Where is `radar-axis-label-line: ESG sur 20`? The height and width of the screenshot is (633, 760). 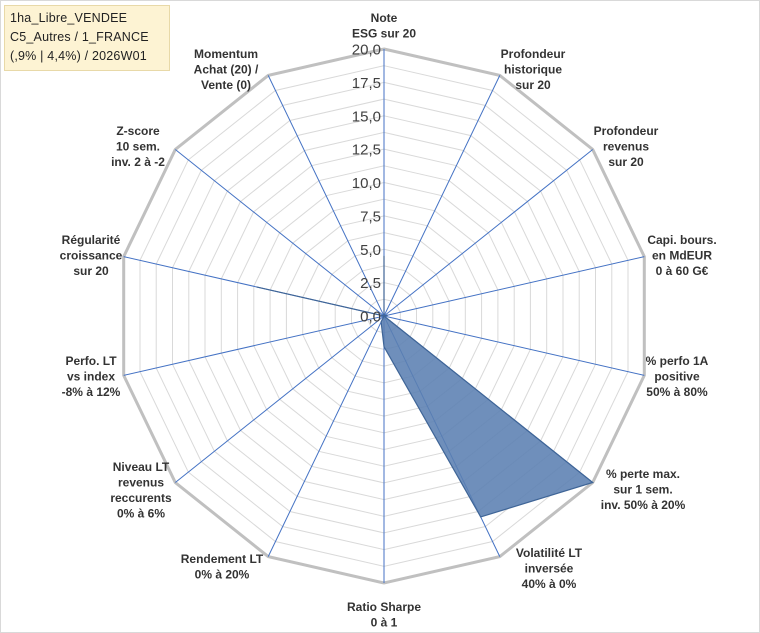 radar-axis-label-line: ESG sur 20 is located at coordinates (384, 34).